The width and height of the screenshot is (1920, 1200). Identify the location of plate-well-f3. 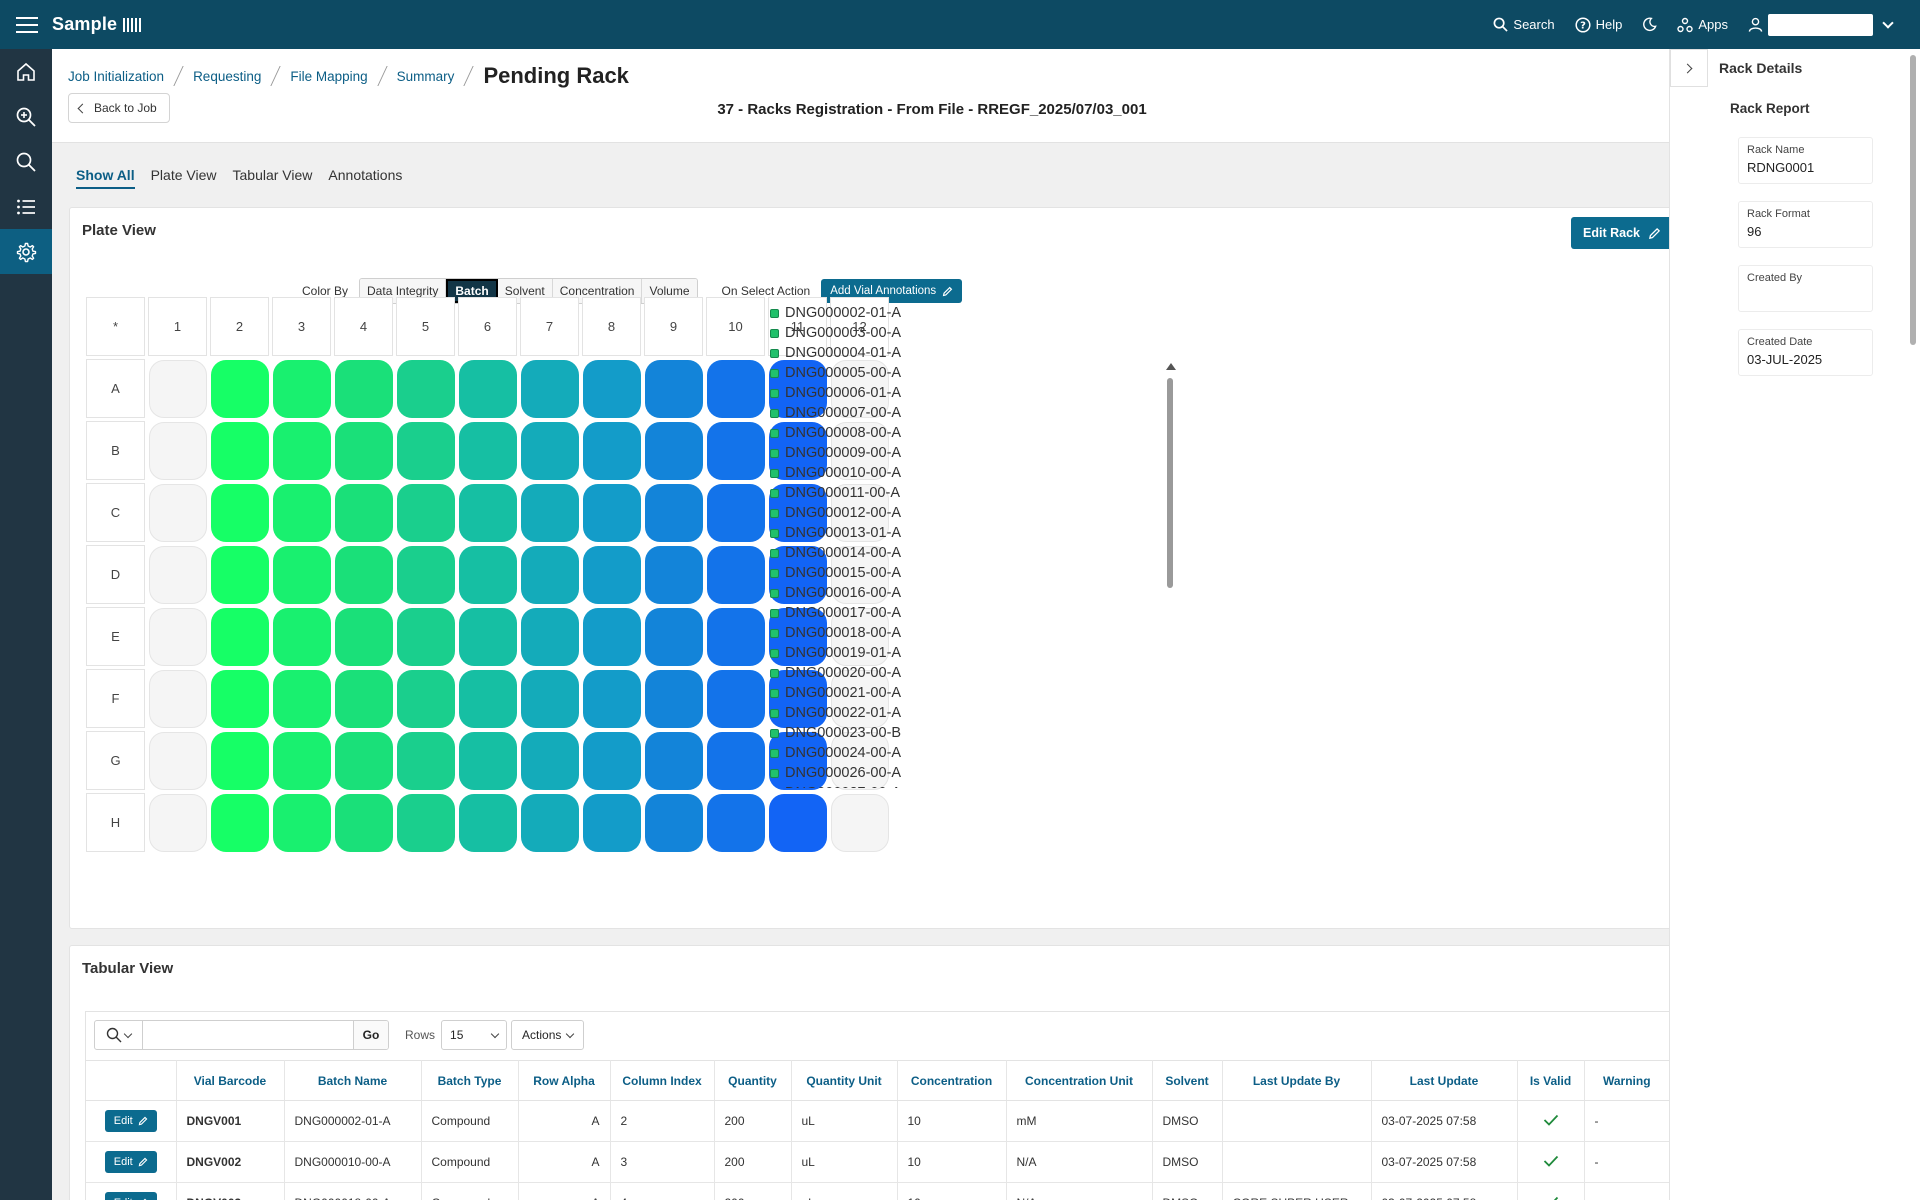
(302, 699).